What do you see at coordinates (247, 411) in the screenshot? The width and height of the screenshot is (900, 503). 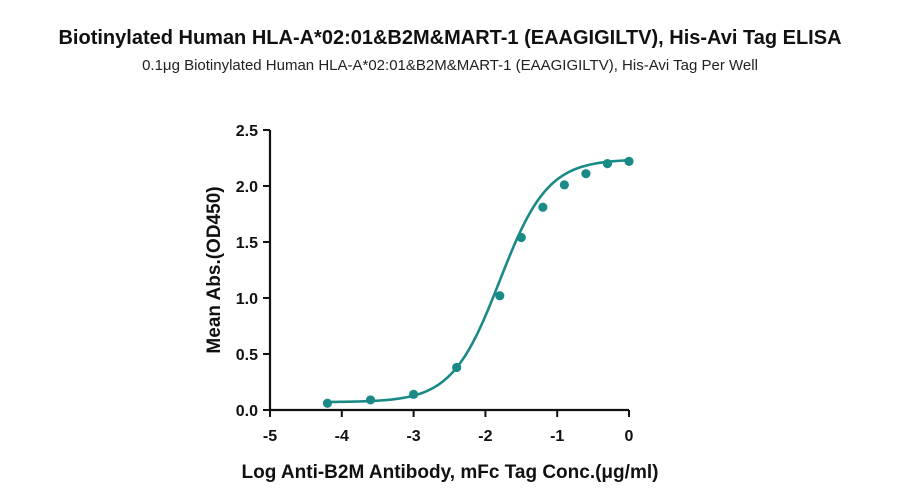 I see `y-tick-label: 0.0` at bounding box center [247, 411].